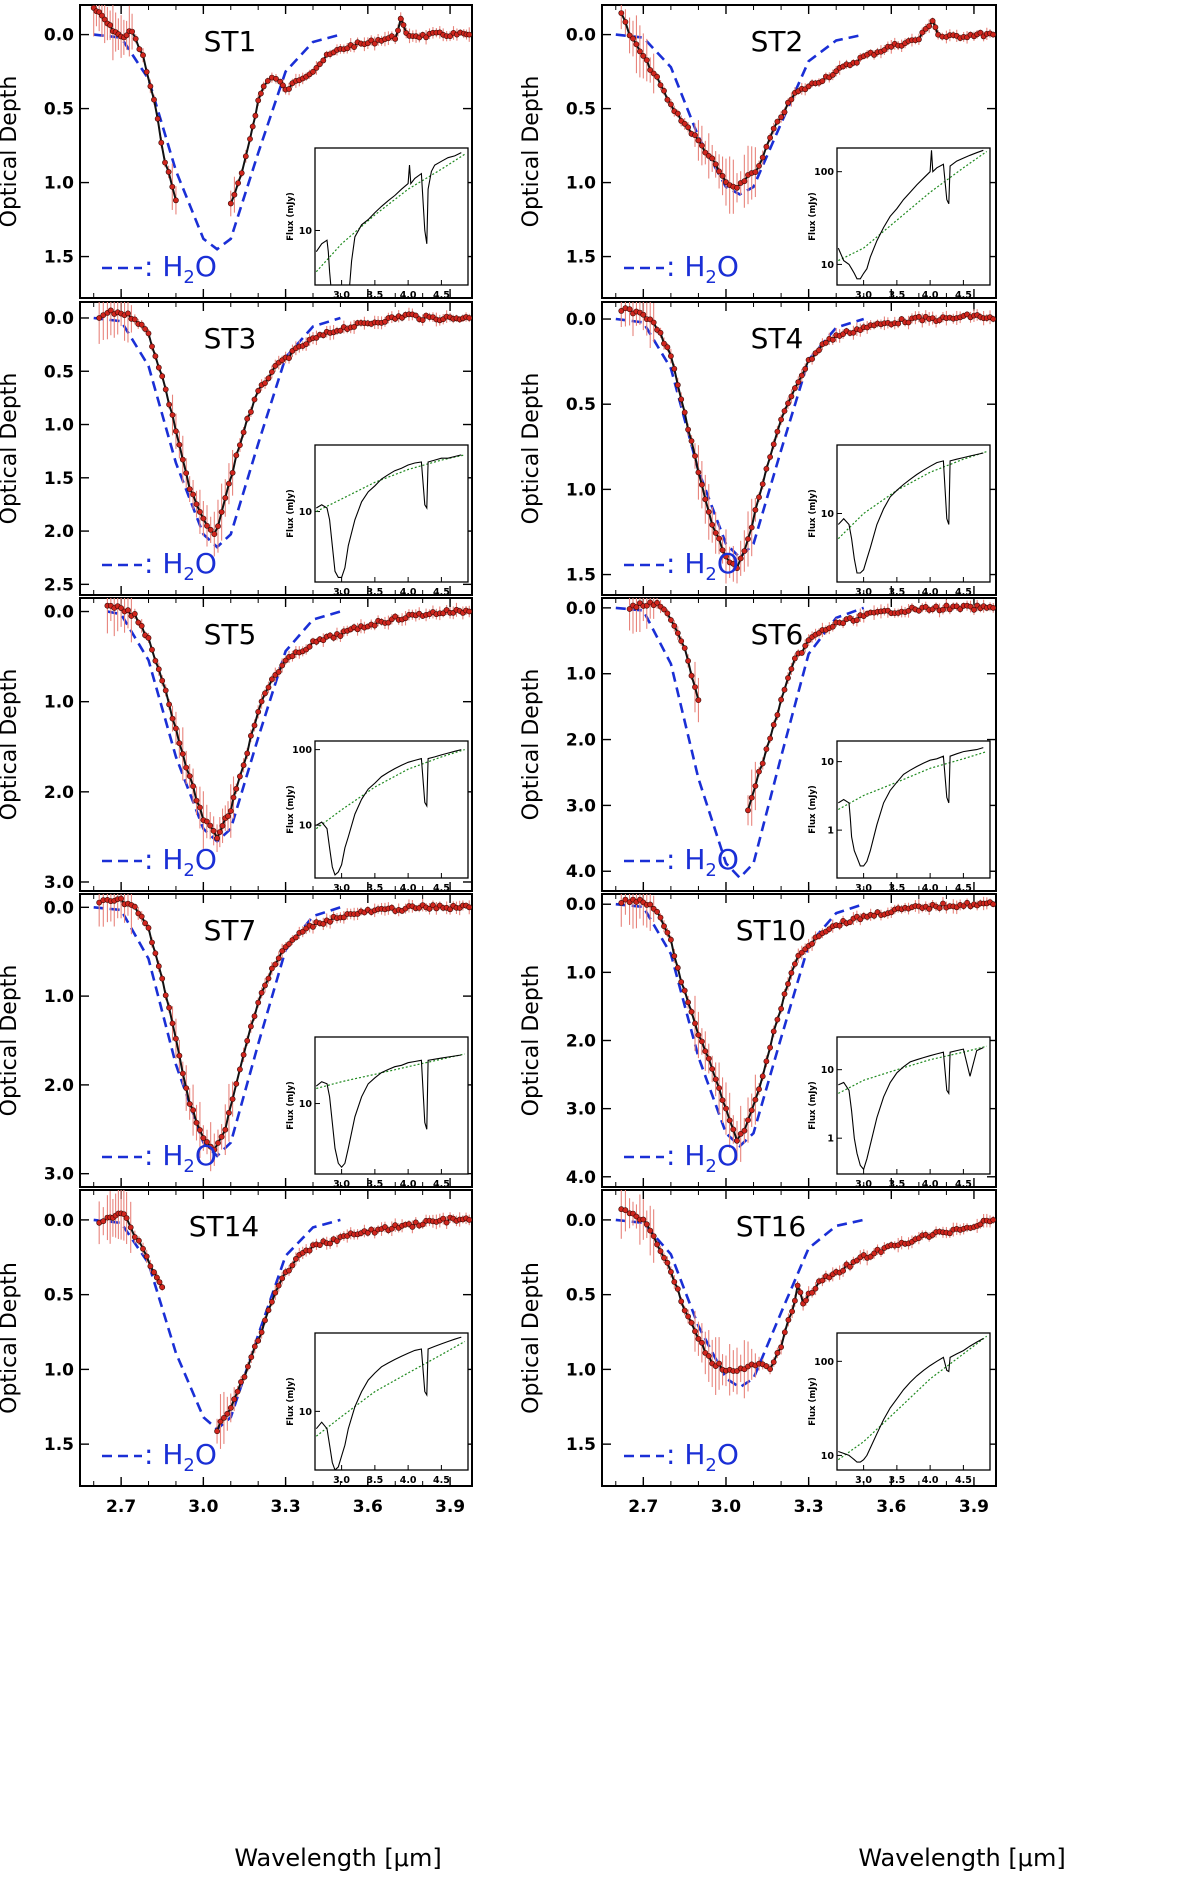 The width and height of the screenshot is (1200, 1880). I want to click on y-tick-label: 2.0, so click(59, 793).